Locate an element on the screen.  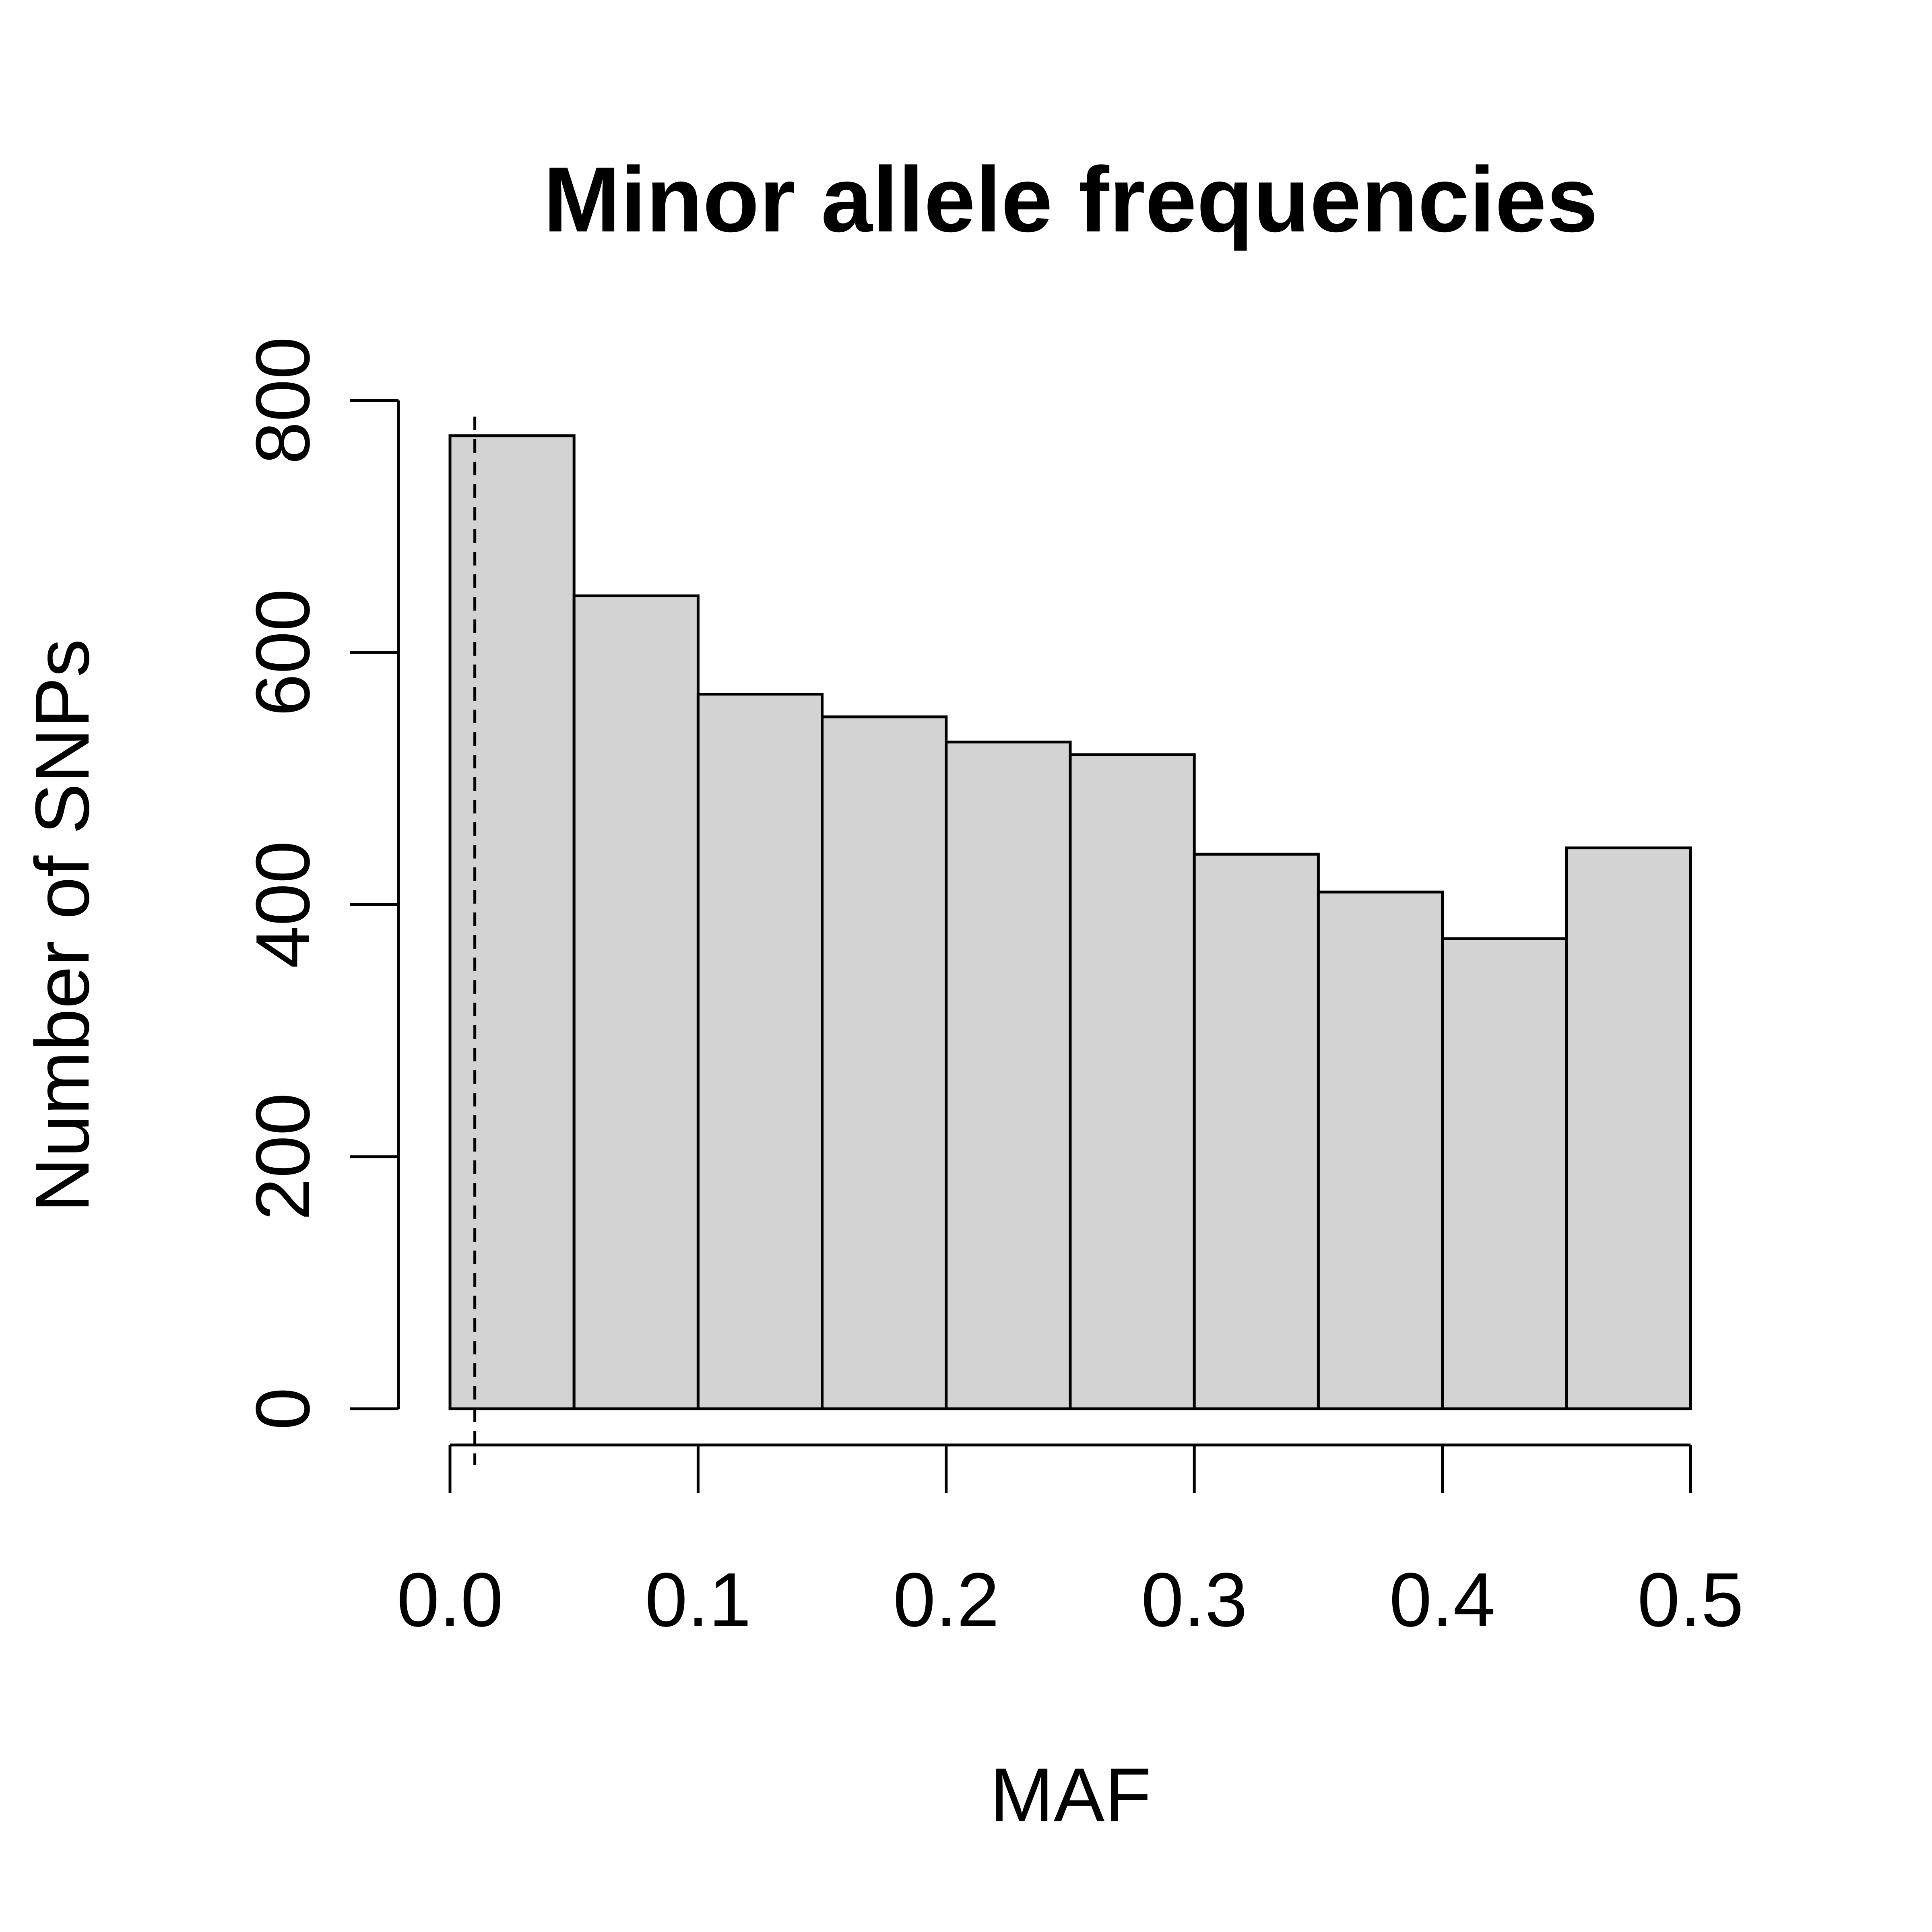
x-tick-label: 0.4 is located at coordinates (1442, 1600).